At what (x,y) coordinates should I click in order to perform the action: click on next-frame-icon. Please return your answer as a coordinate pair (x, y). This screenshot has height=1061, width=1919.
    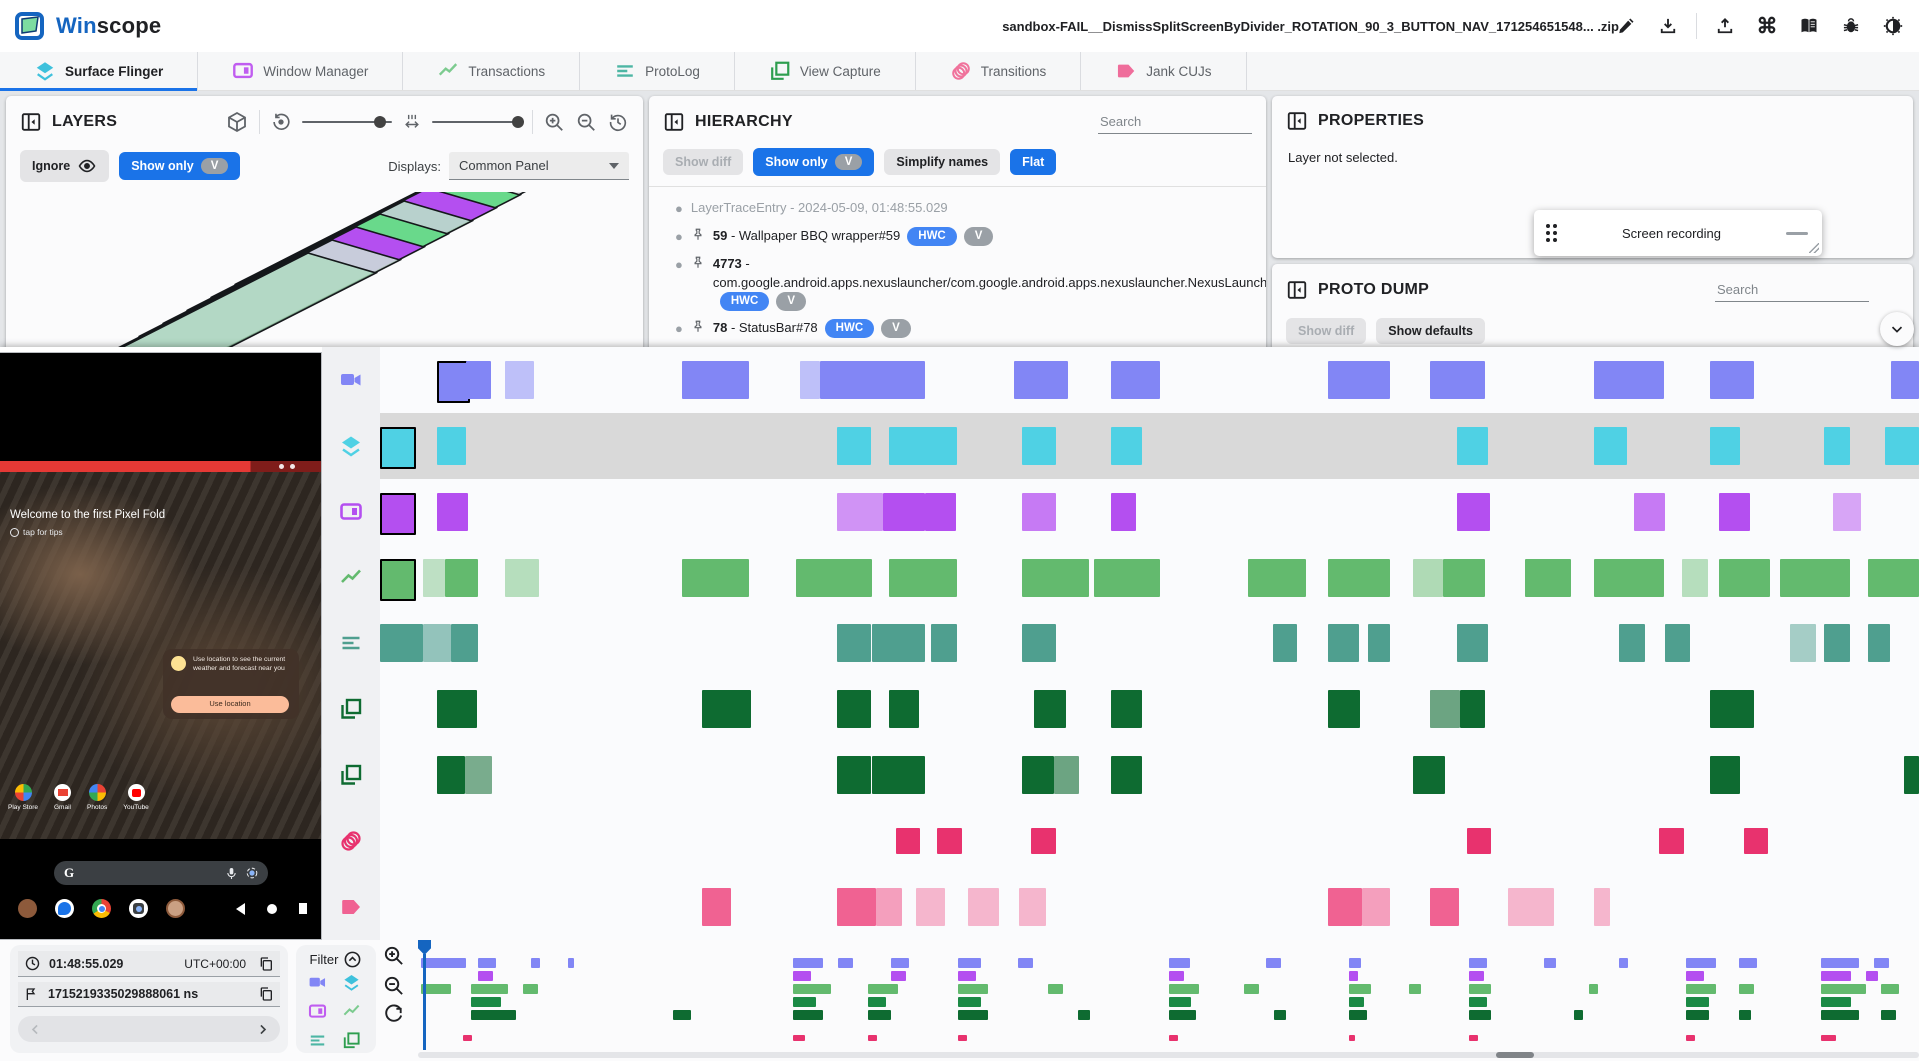
    Looking at the image, I should click on (262, 1029).